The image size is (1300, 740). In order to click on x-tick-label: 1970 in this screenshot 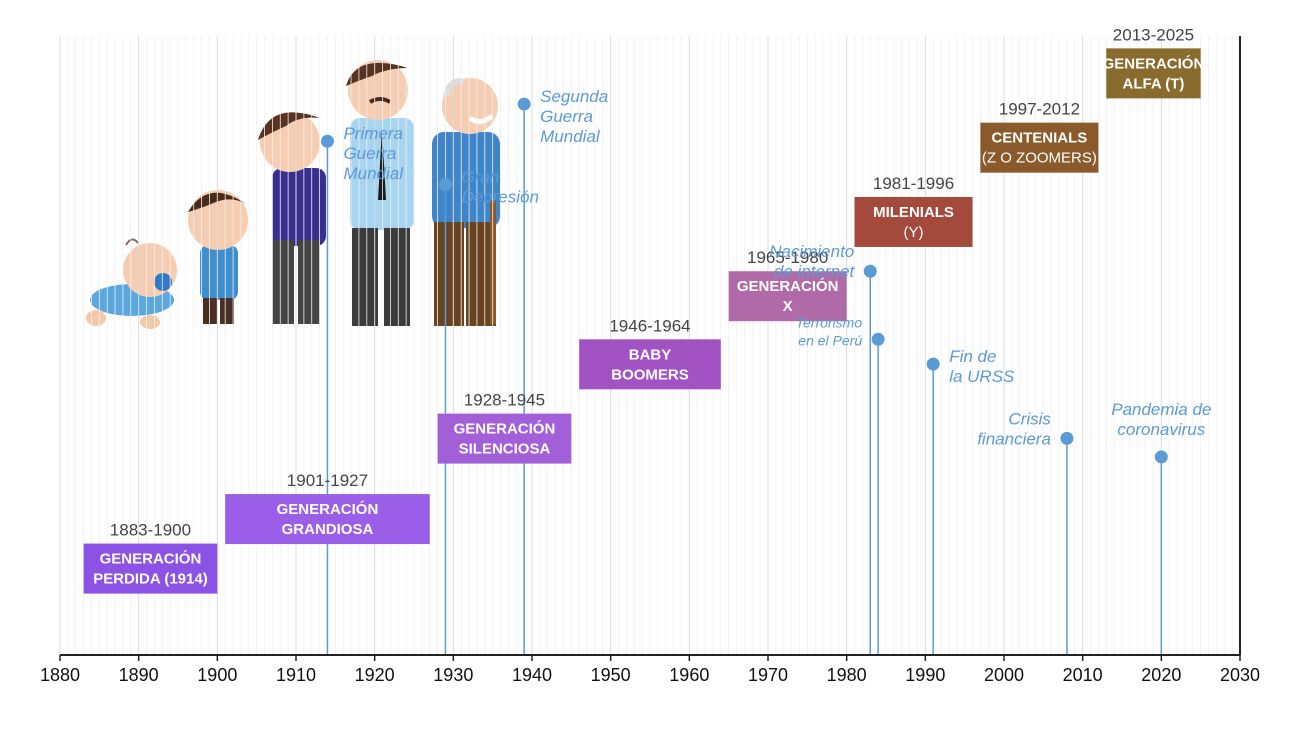, I will do `click(768, 675)`.